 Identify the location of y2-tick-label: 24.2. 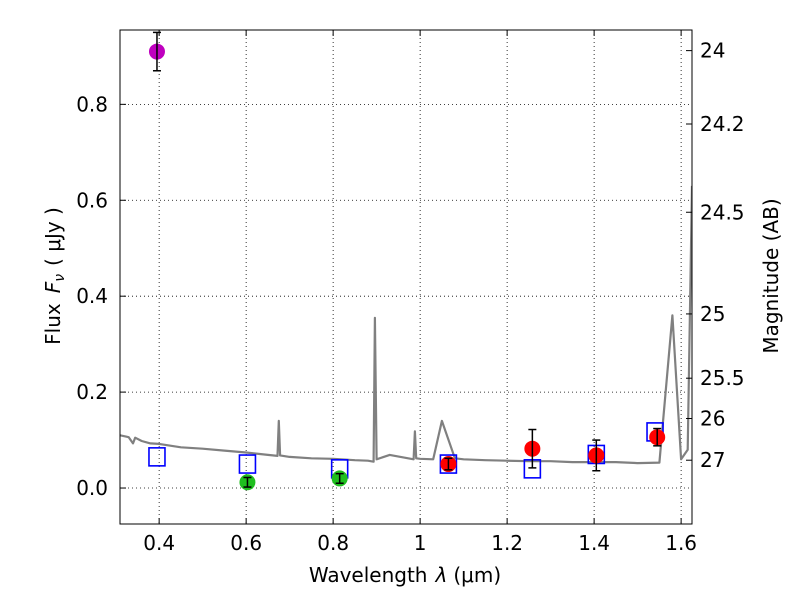
(722, 124).